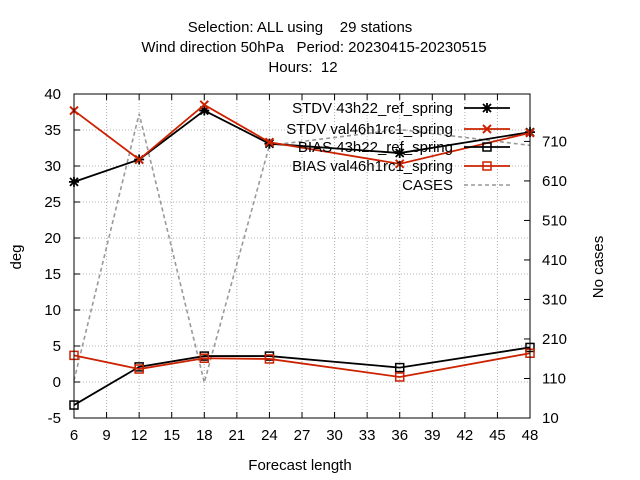  I want to click on x-tick-label: 36, so click(399, 435).